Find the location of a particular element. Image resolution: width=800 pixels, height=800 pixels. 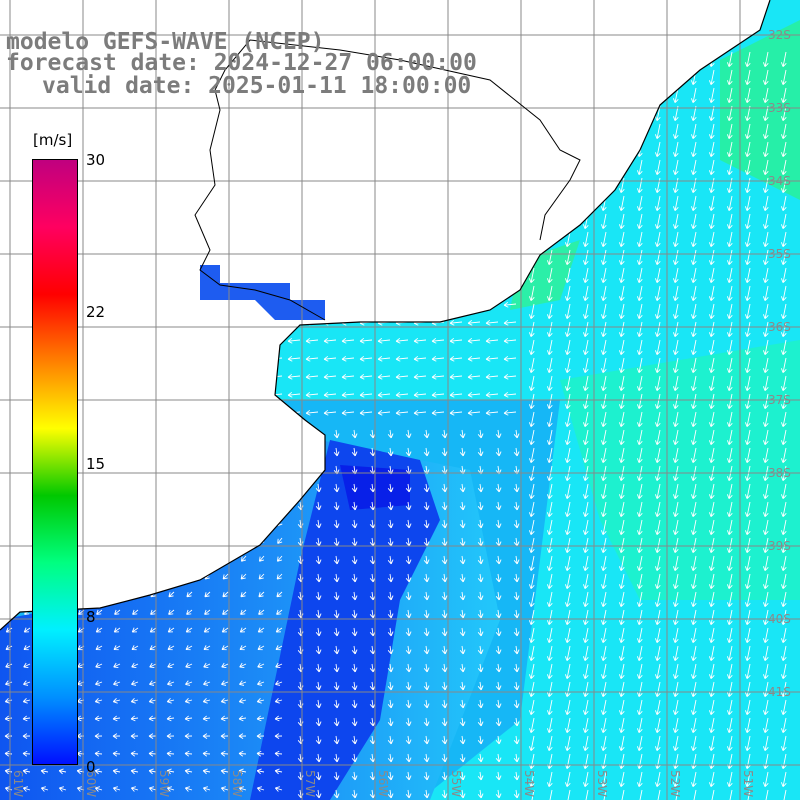

lon-label: 58W is located at coordinates (237, 783).